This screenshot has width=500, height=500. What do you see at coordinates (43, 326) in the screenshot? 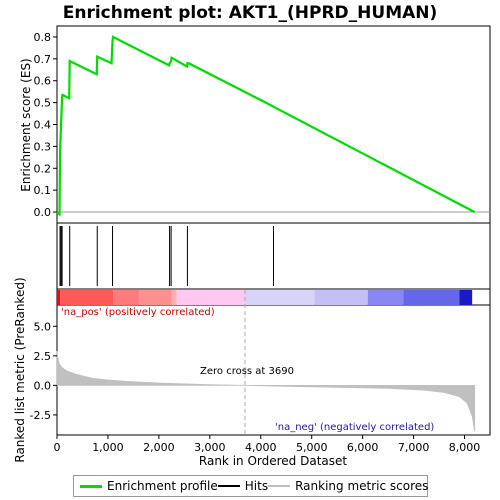
I see `metric-ytick-label: 5.0` at bounding box center [43, 326].